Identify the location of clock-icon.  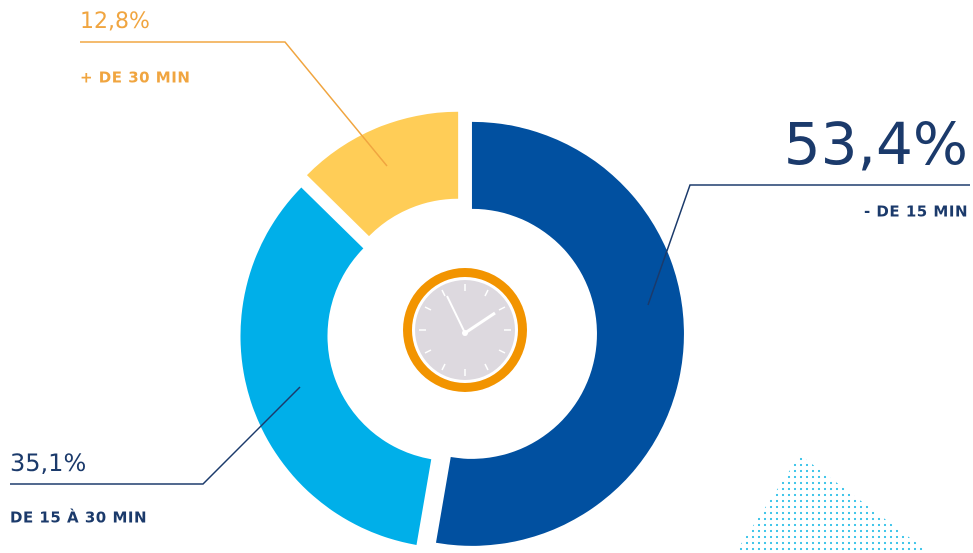
(465, 330).